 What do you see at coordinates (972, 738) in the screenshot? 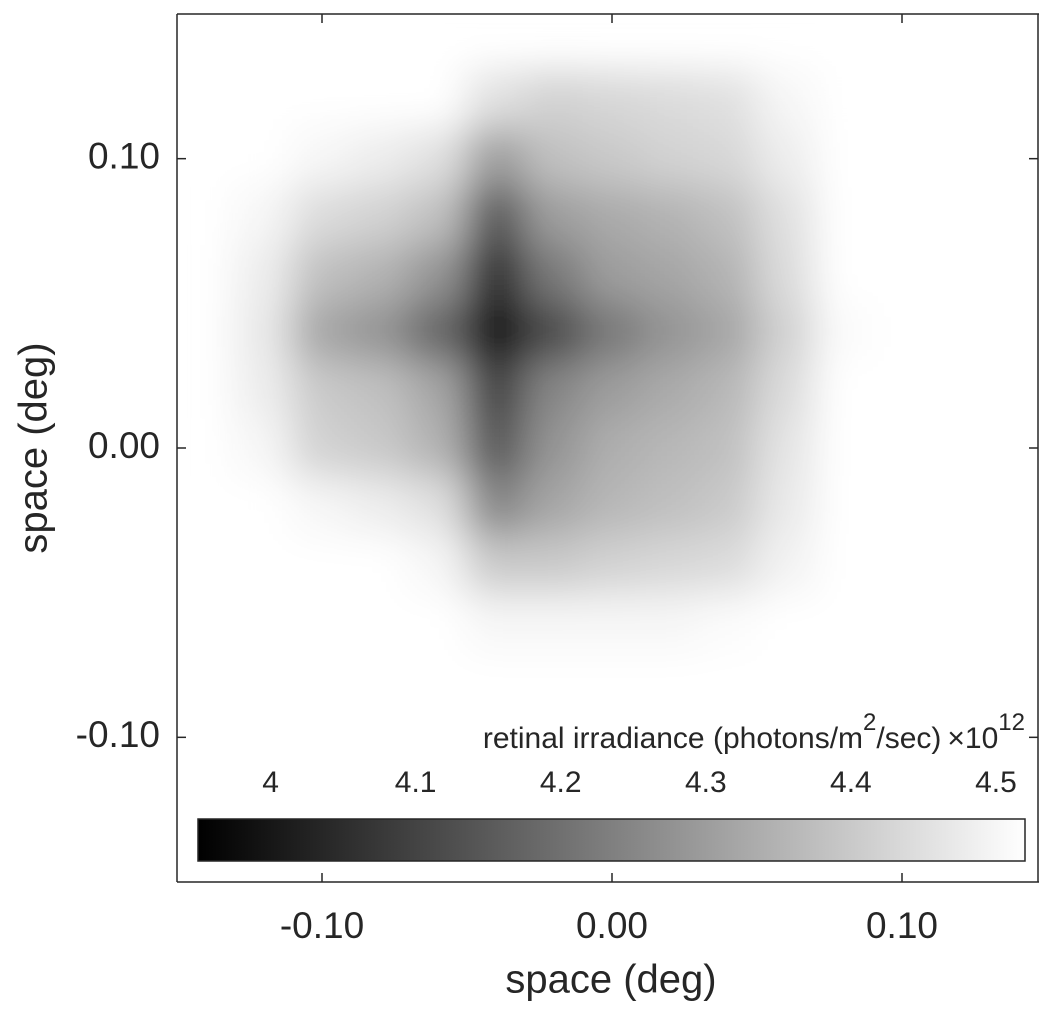
I see `colorbar-multiplier: ×10` at bounding box center [972, 738].